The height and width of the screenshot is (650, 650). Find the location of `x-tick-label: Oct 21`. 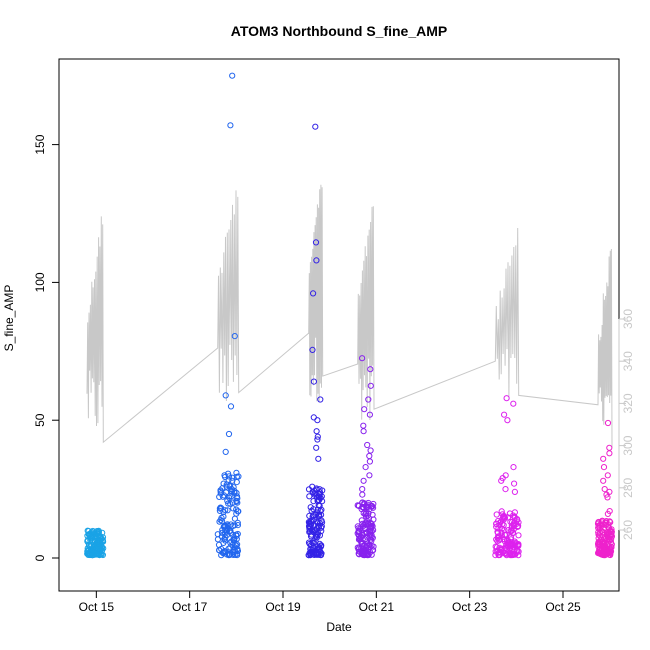

x-tick-label: Oct 21 is located at coordinates (377, 607).